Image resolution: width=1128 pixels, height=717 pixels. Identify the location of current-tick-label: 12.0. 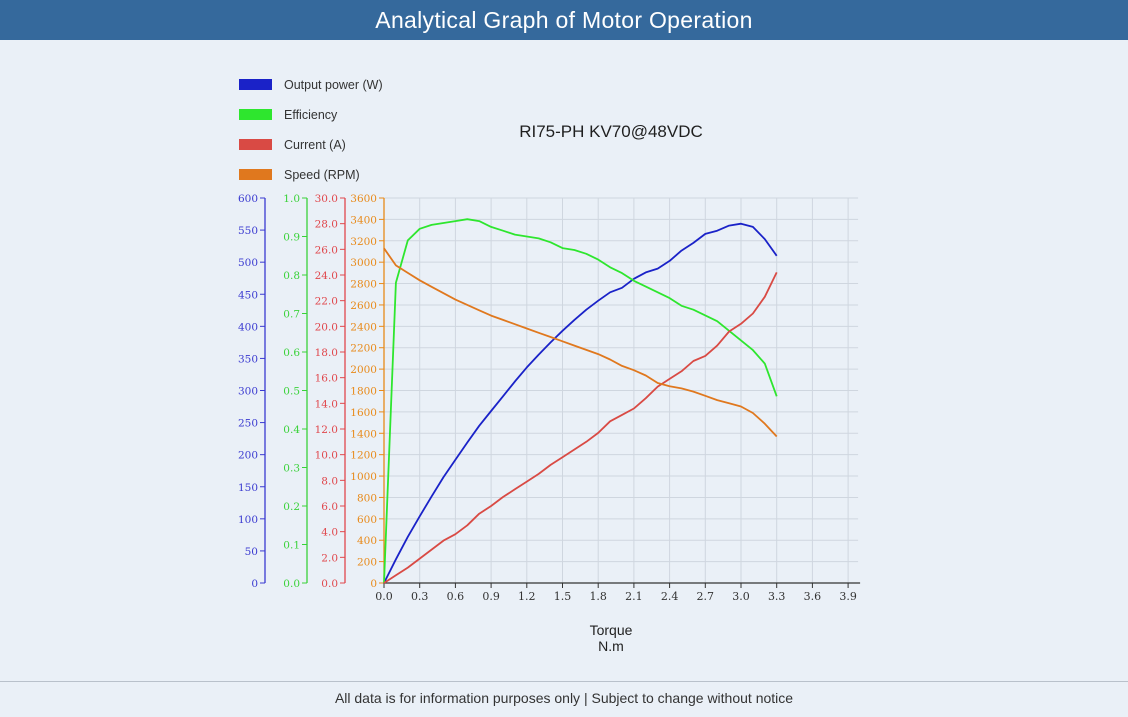
(326, 430).